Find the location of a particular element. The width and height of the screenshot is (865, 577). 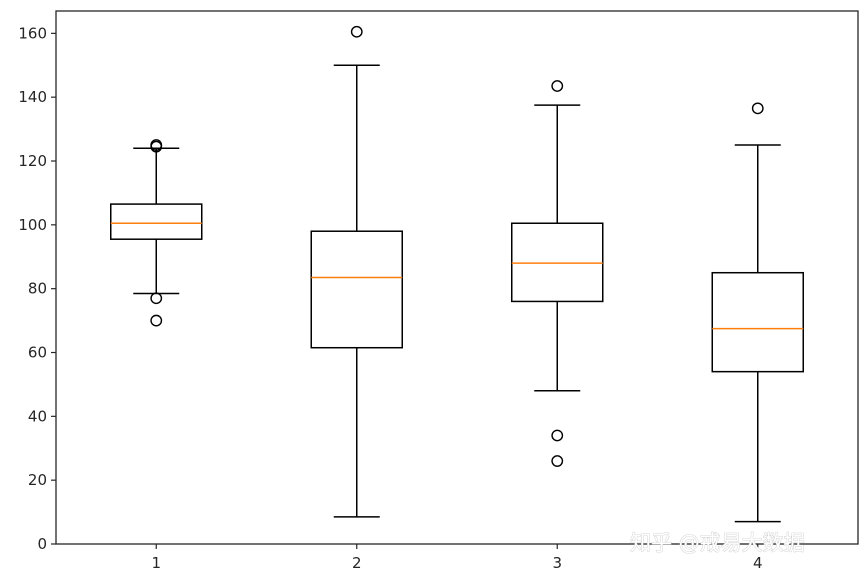

x-tick-label: 4 is located at coordinates (758, 563).